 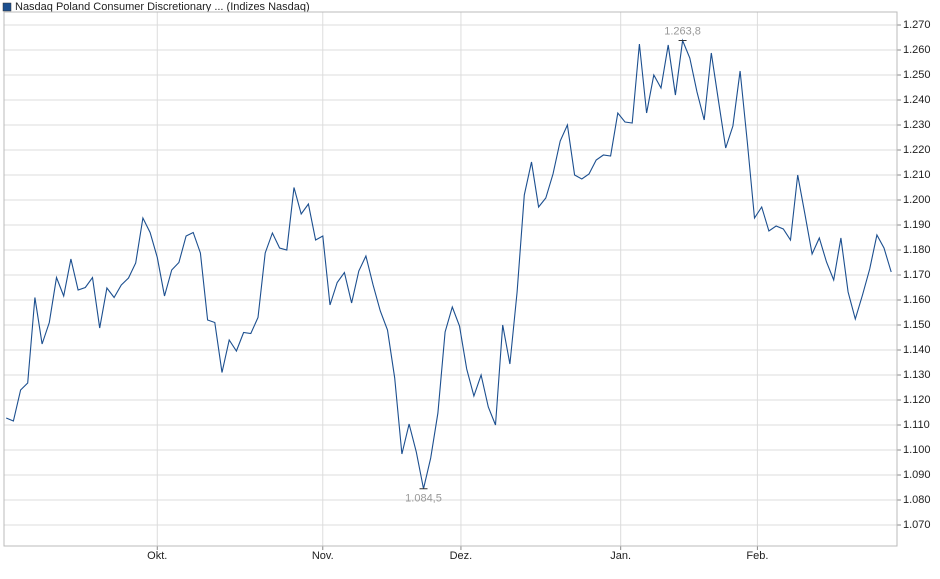 I want to click on y-tick-label: 1.120, so click(x=917, y=400).